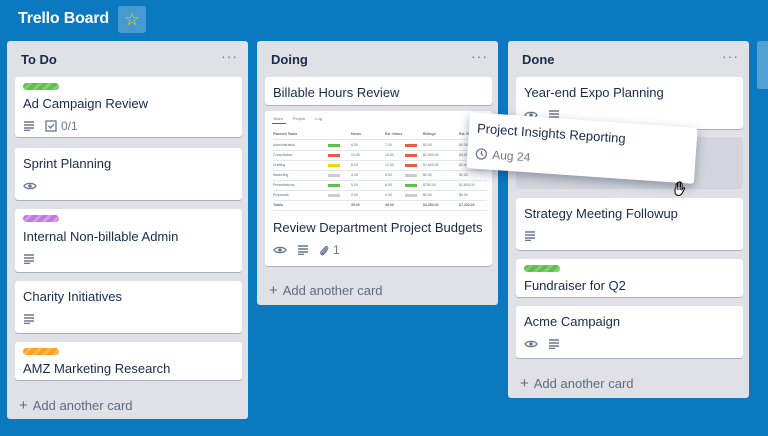  Describe the element at coordinates (355, 155) in the screenshot. I see `cover-cell: 10.00` at that location.